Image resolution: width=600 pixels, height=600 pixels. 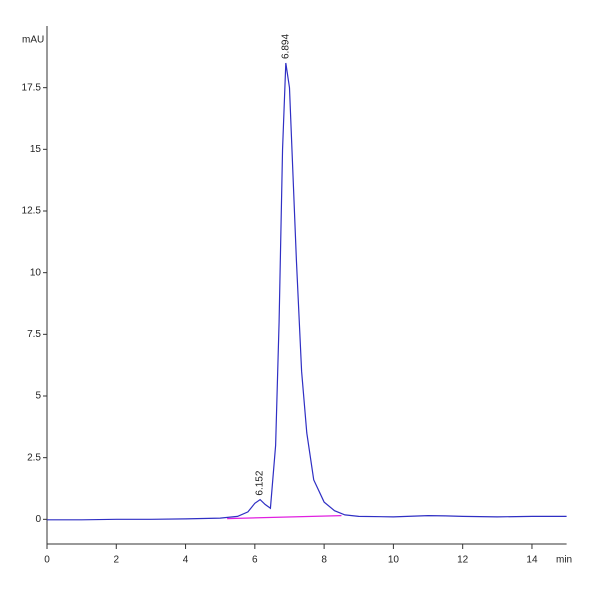 I want to click on trace, so click(x=284, y=517).